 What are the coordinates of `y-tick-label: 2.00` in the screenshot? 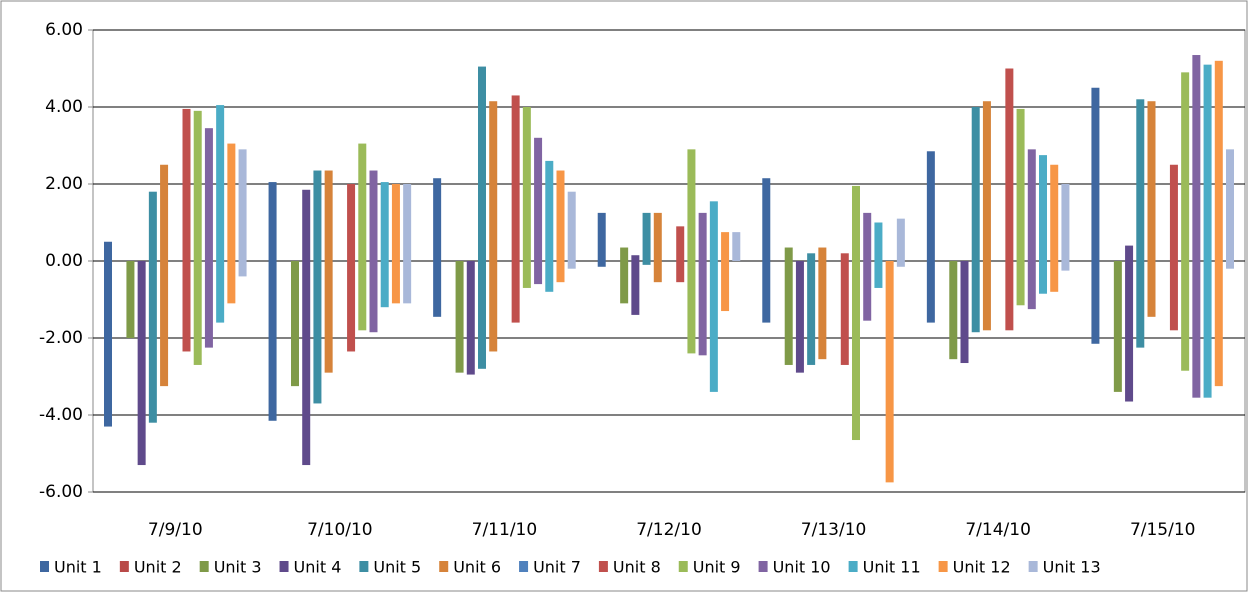 It's located at (64, 184).